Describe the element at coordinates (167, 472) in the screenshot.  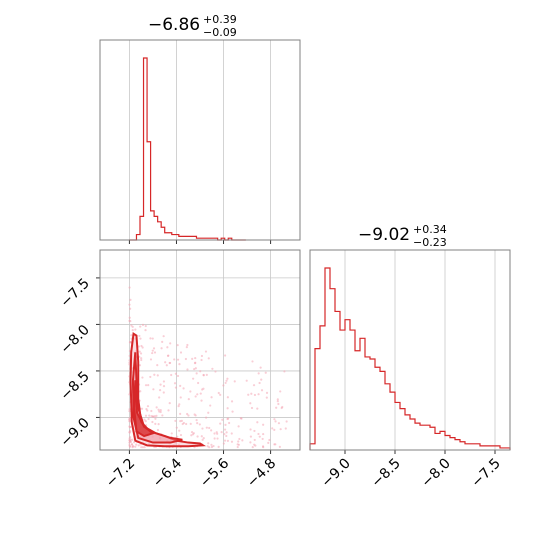
I see `panel2-x-tick-label: −6.4` at that location.